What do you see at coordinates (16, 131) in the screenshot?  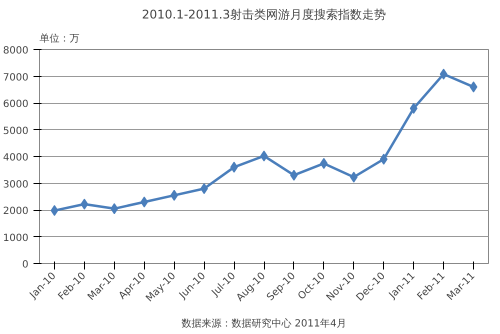 I see `y-tick-label: 5000` at bounding box center [16, 131].